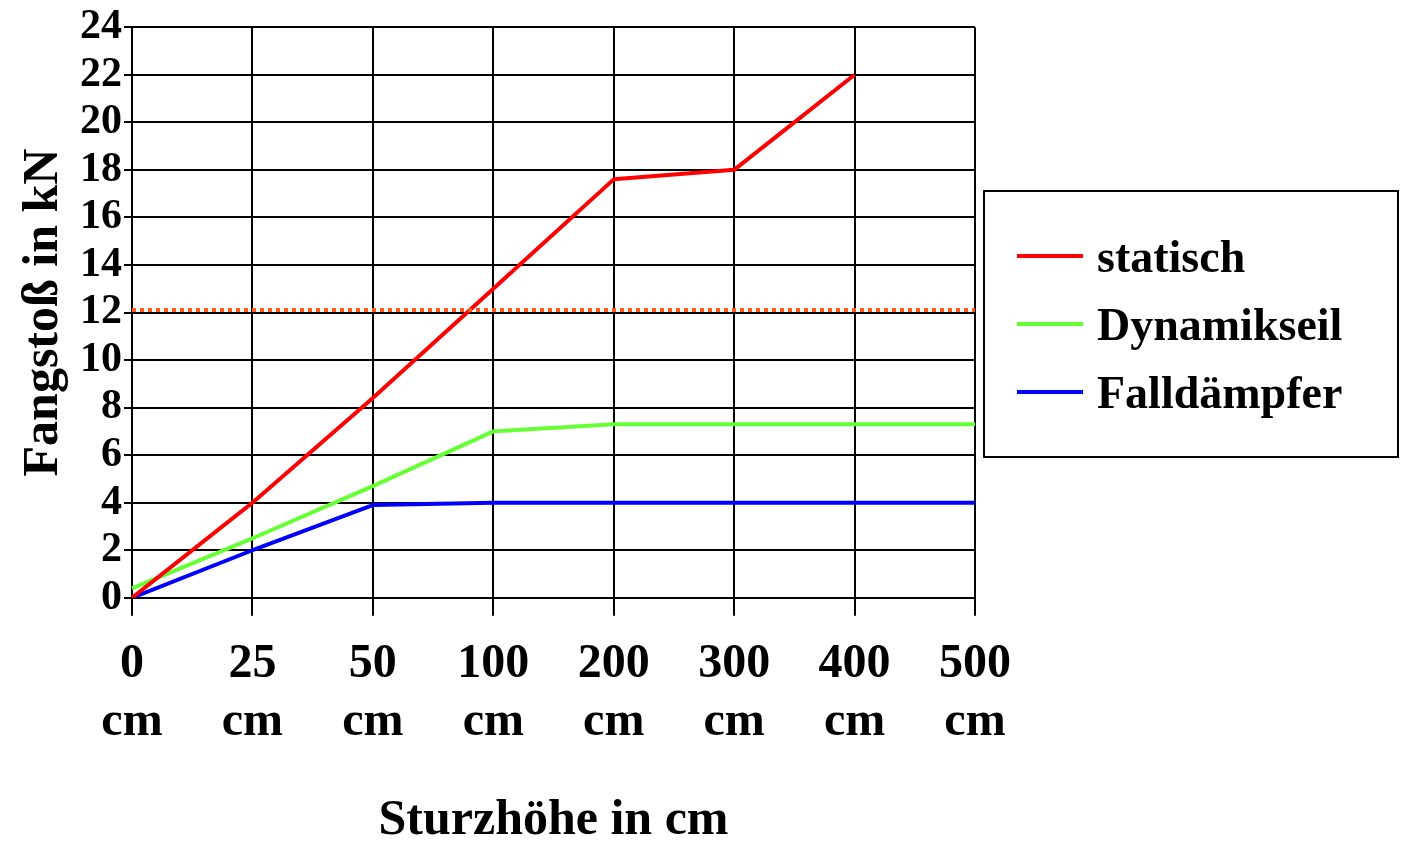 The width and height of the screenshot is (1405, 860). I want to click on legend-label: Dynamikseil, so click(1220, 324).